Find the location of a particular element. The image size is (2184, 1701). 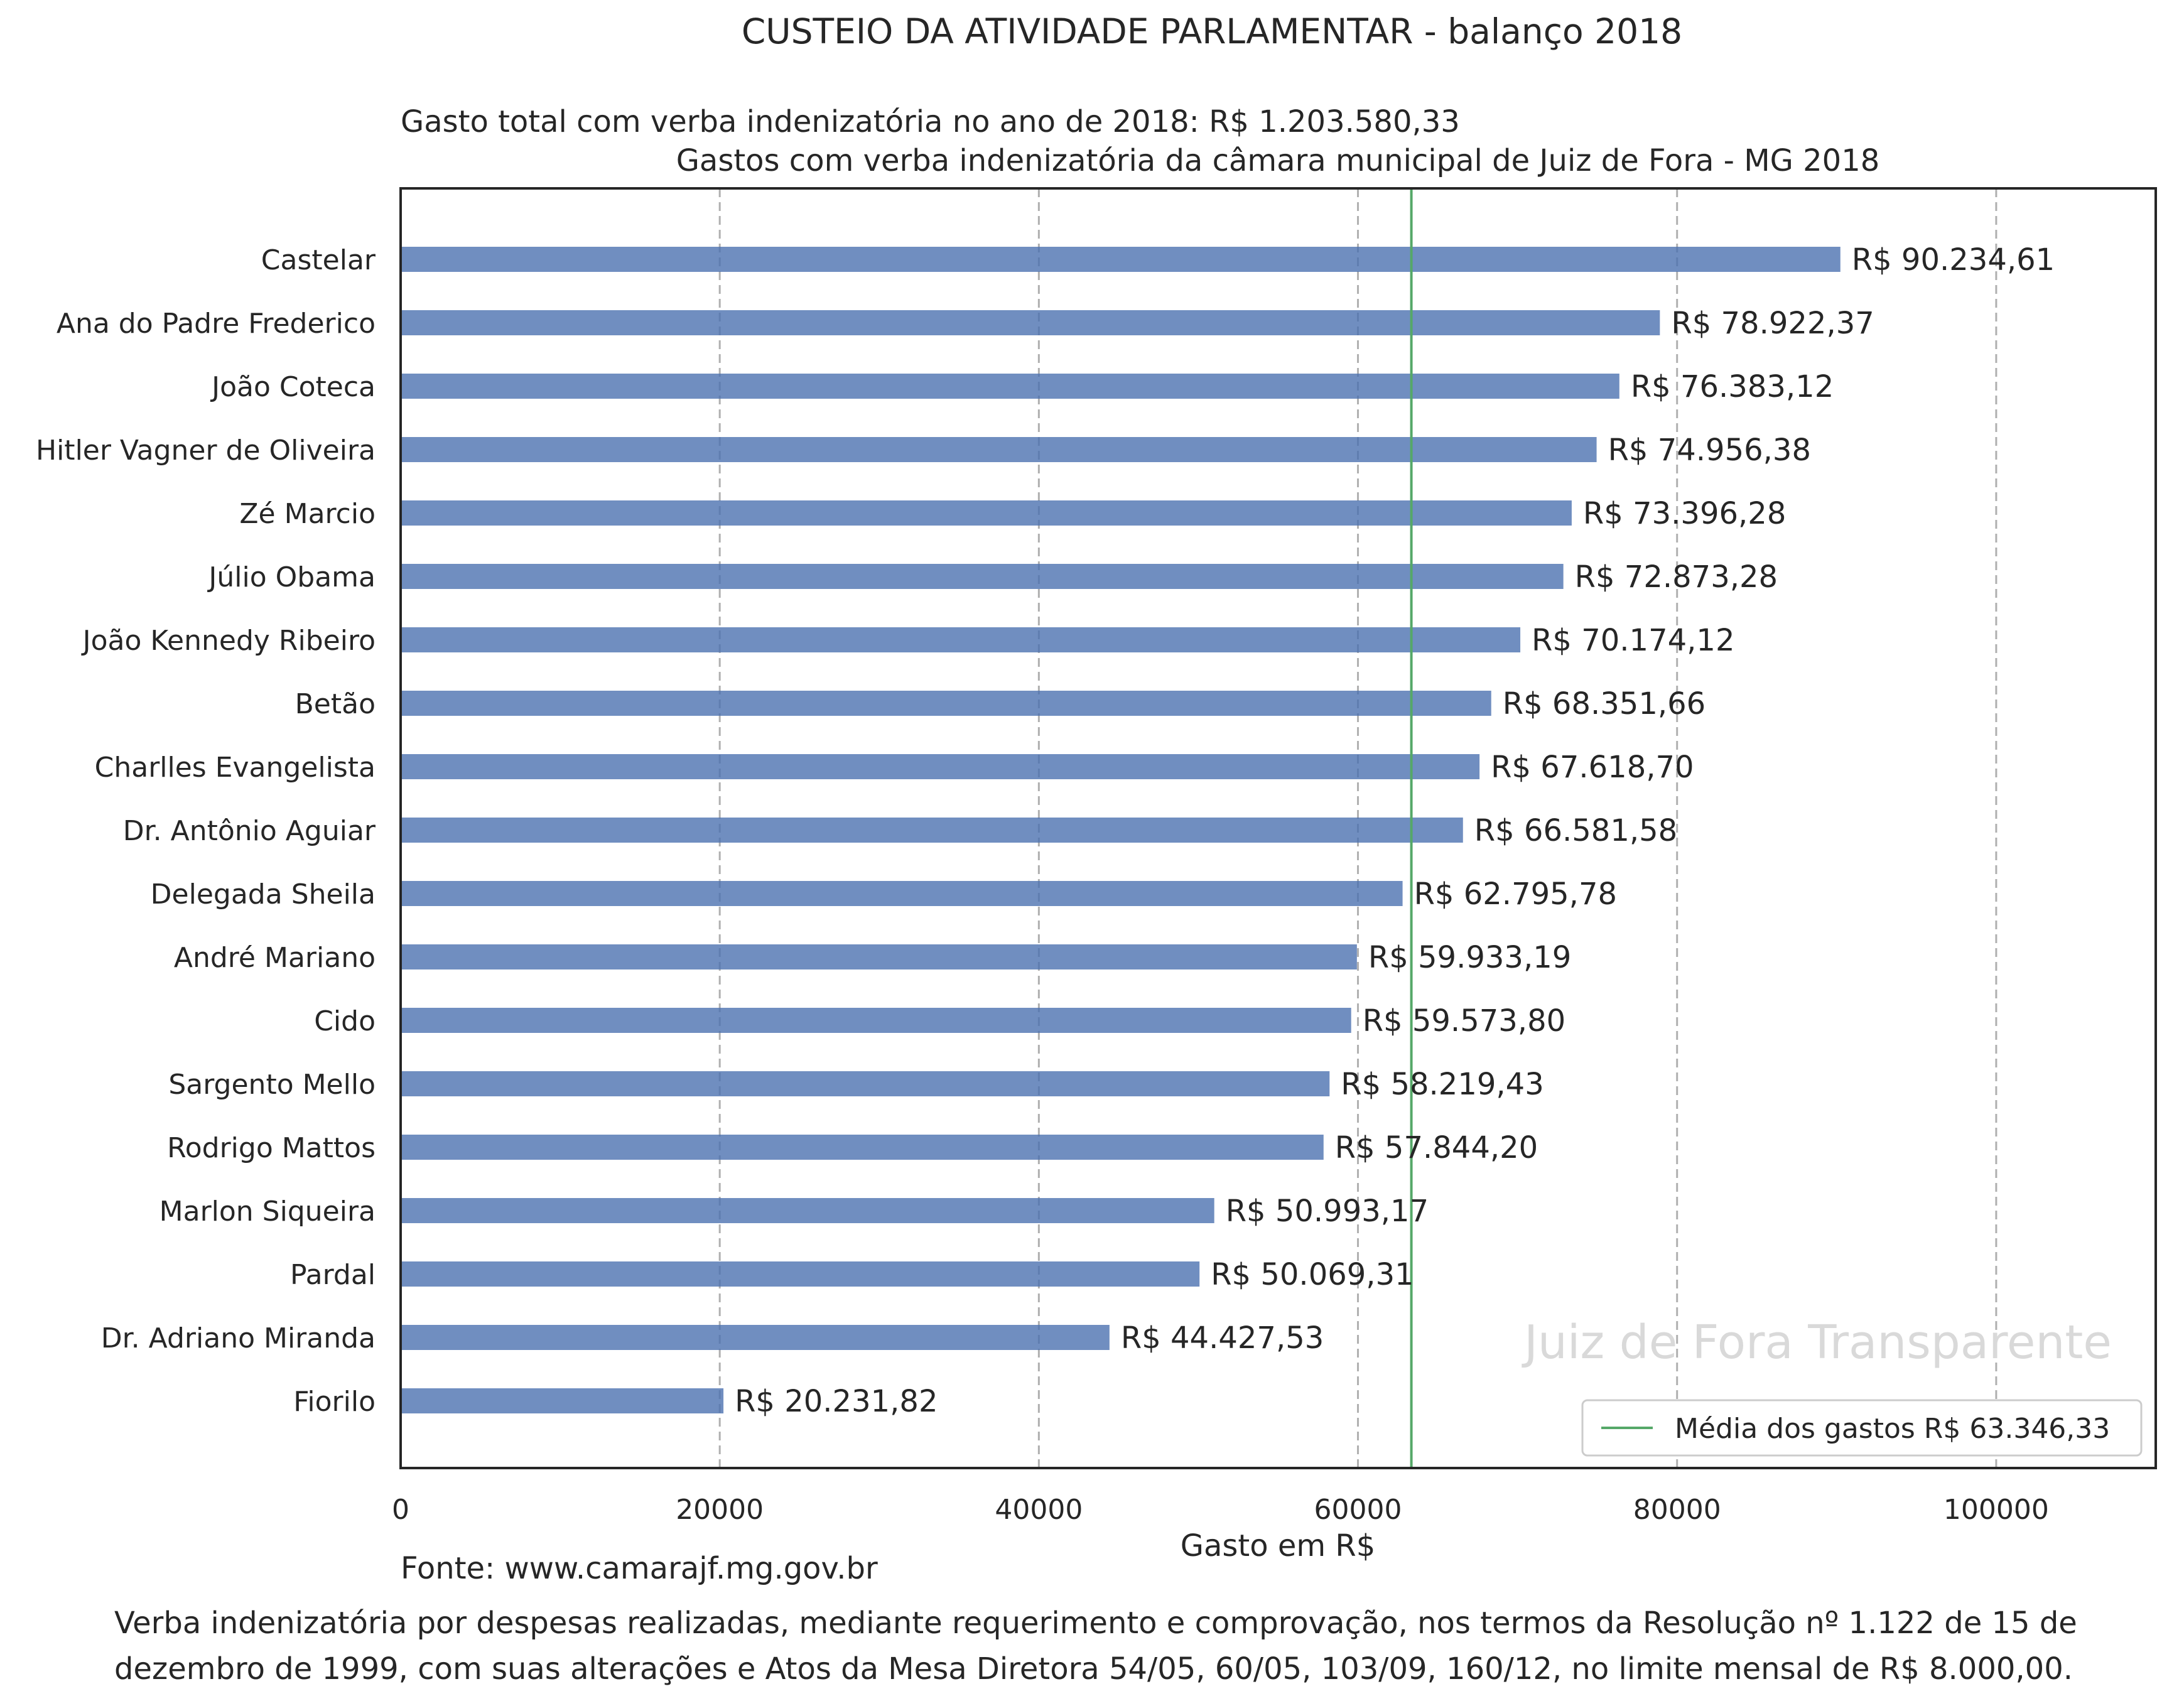

source-text: Fonte: www.camarajf.mg.gov.br is located at coordinates (639, 1568).